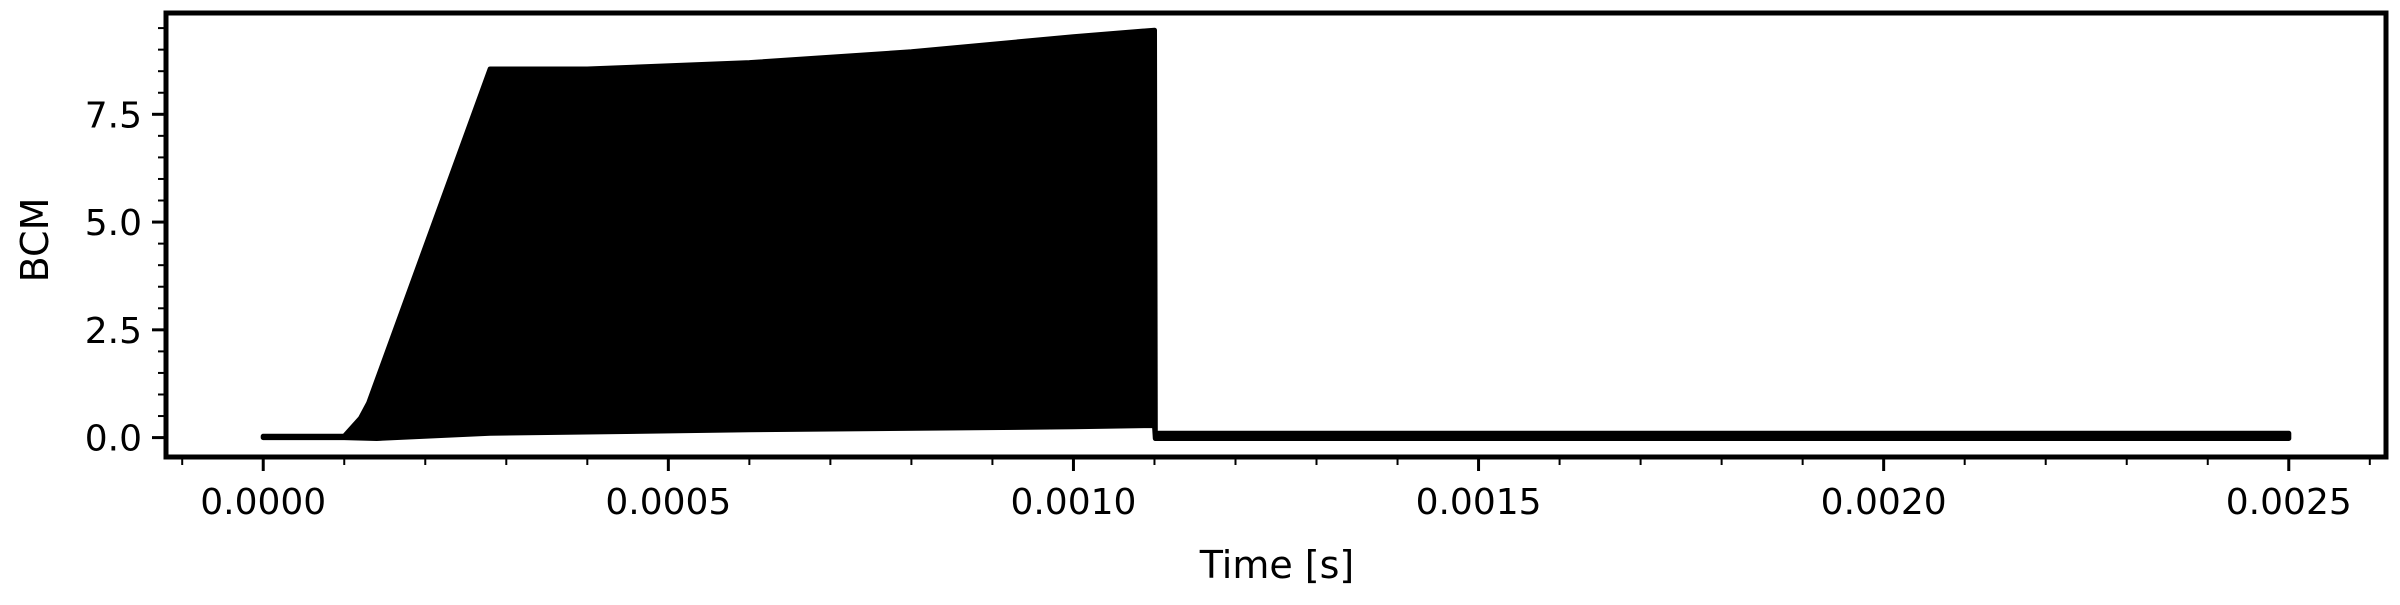 The height and width of the screenshot is (605, 2400). What do you see at coordinates (113, 439) in the screenshot?
I see `y-tick-label: 0.0` at bounding box center [113, 439].